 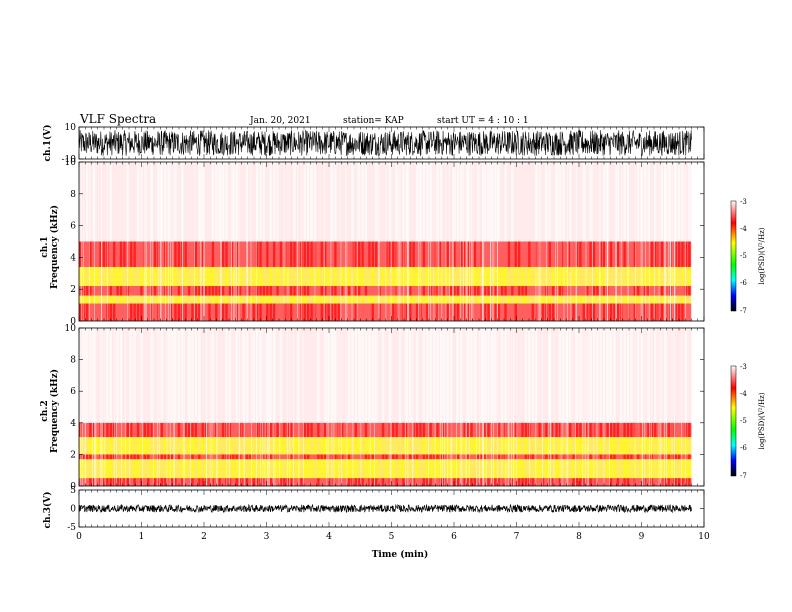 What do you see at coordinates (762, 420) in the screenshot?
I see `ch2-colorbar-label: log(PSD)(V²/Hz)` at bounding box center [762, 420].